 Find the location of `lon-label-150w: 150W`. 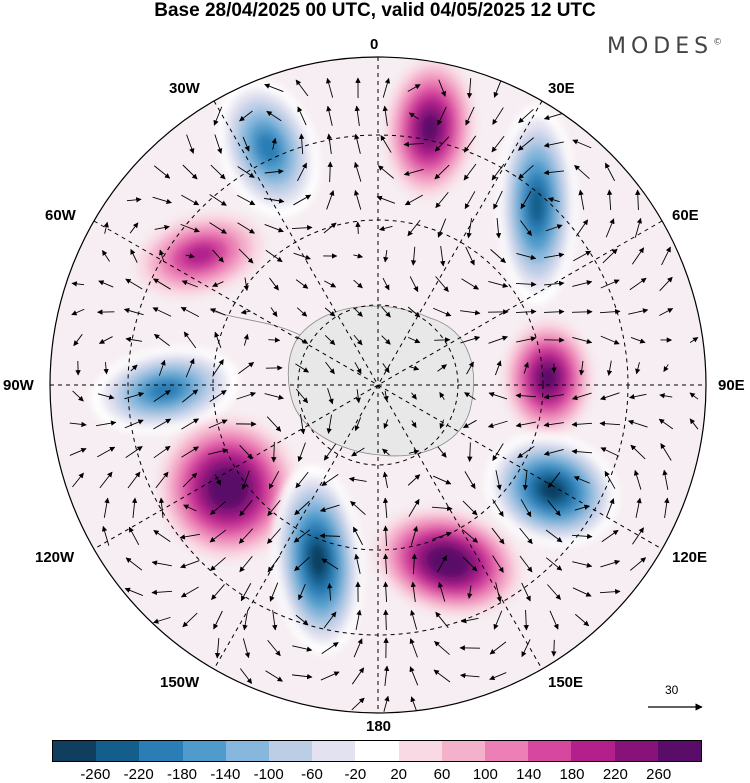

lon-label-150w: 150W is located at coordinates (180, 682).